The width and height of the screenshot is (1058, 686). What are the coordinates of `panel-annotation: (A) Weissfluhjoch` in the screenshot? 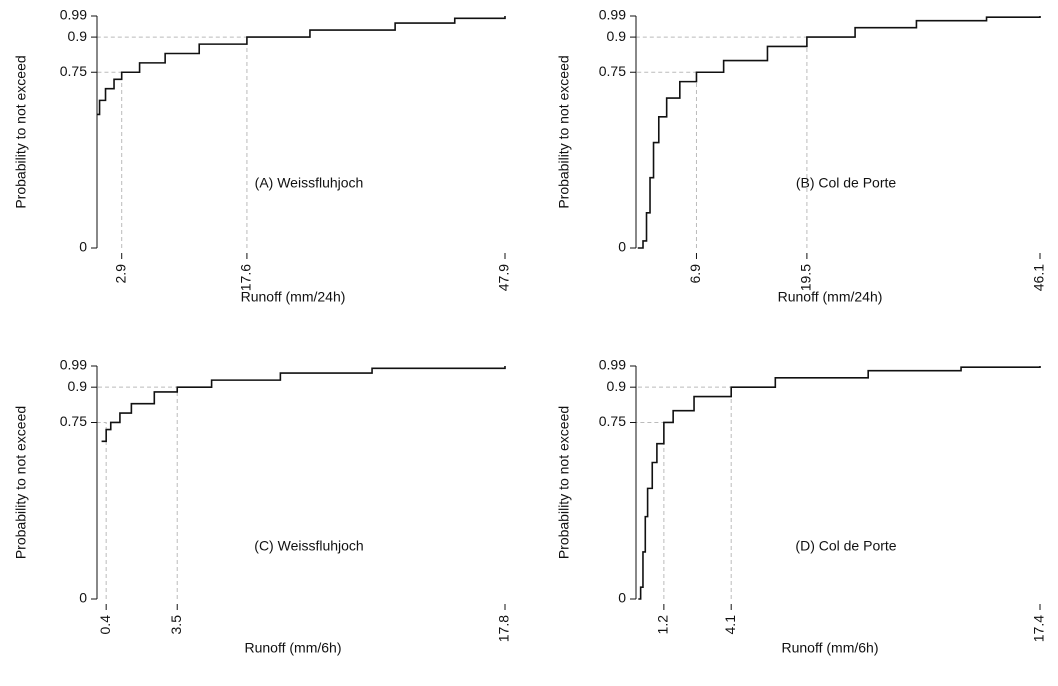 It's located at (309, 183).